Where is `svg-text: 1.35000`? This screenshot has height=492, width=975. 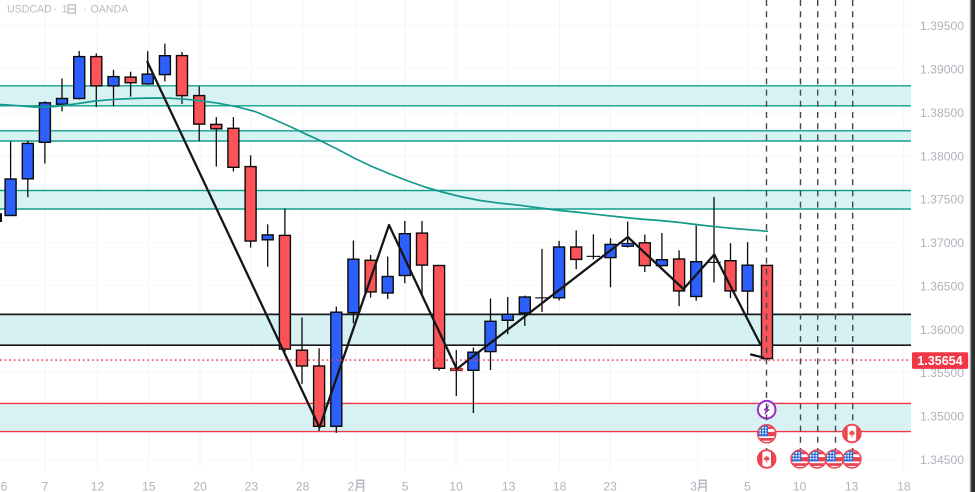
svg-text: 1.35000 is located at coordinates (942, 417).